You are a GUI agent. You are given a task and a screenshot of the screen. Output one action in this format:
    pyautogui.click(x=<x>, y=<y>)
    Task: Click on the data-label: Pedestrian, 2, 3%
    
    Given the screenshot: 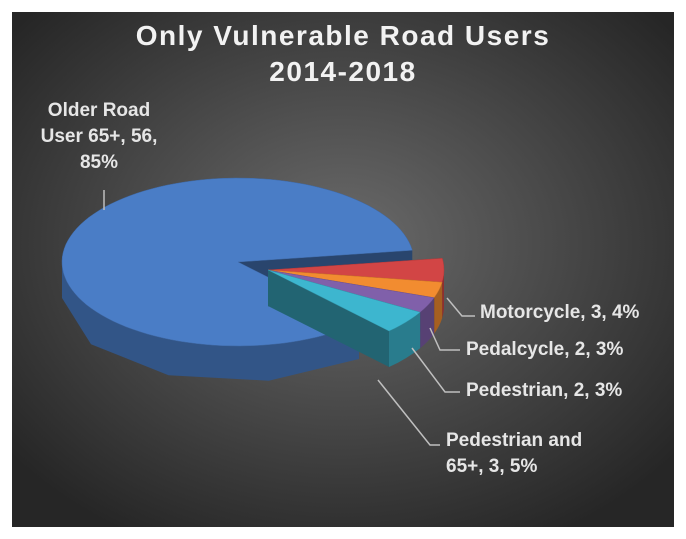 What is the action you would take?
    pyautogui.click(x=544, y=390)
    